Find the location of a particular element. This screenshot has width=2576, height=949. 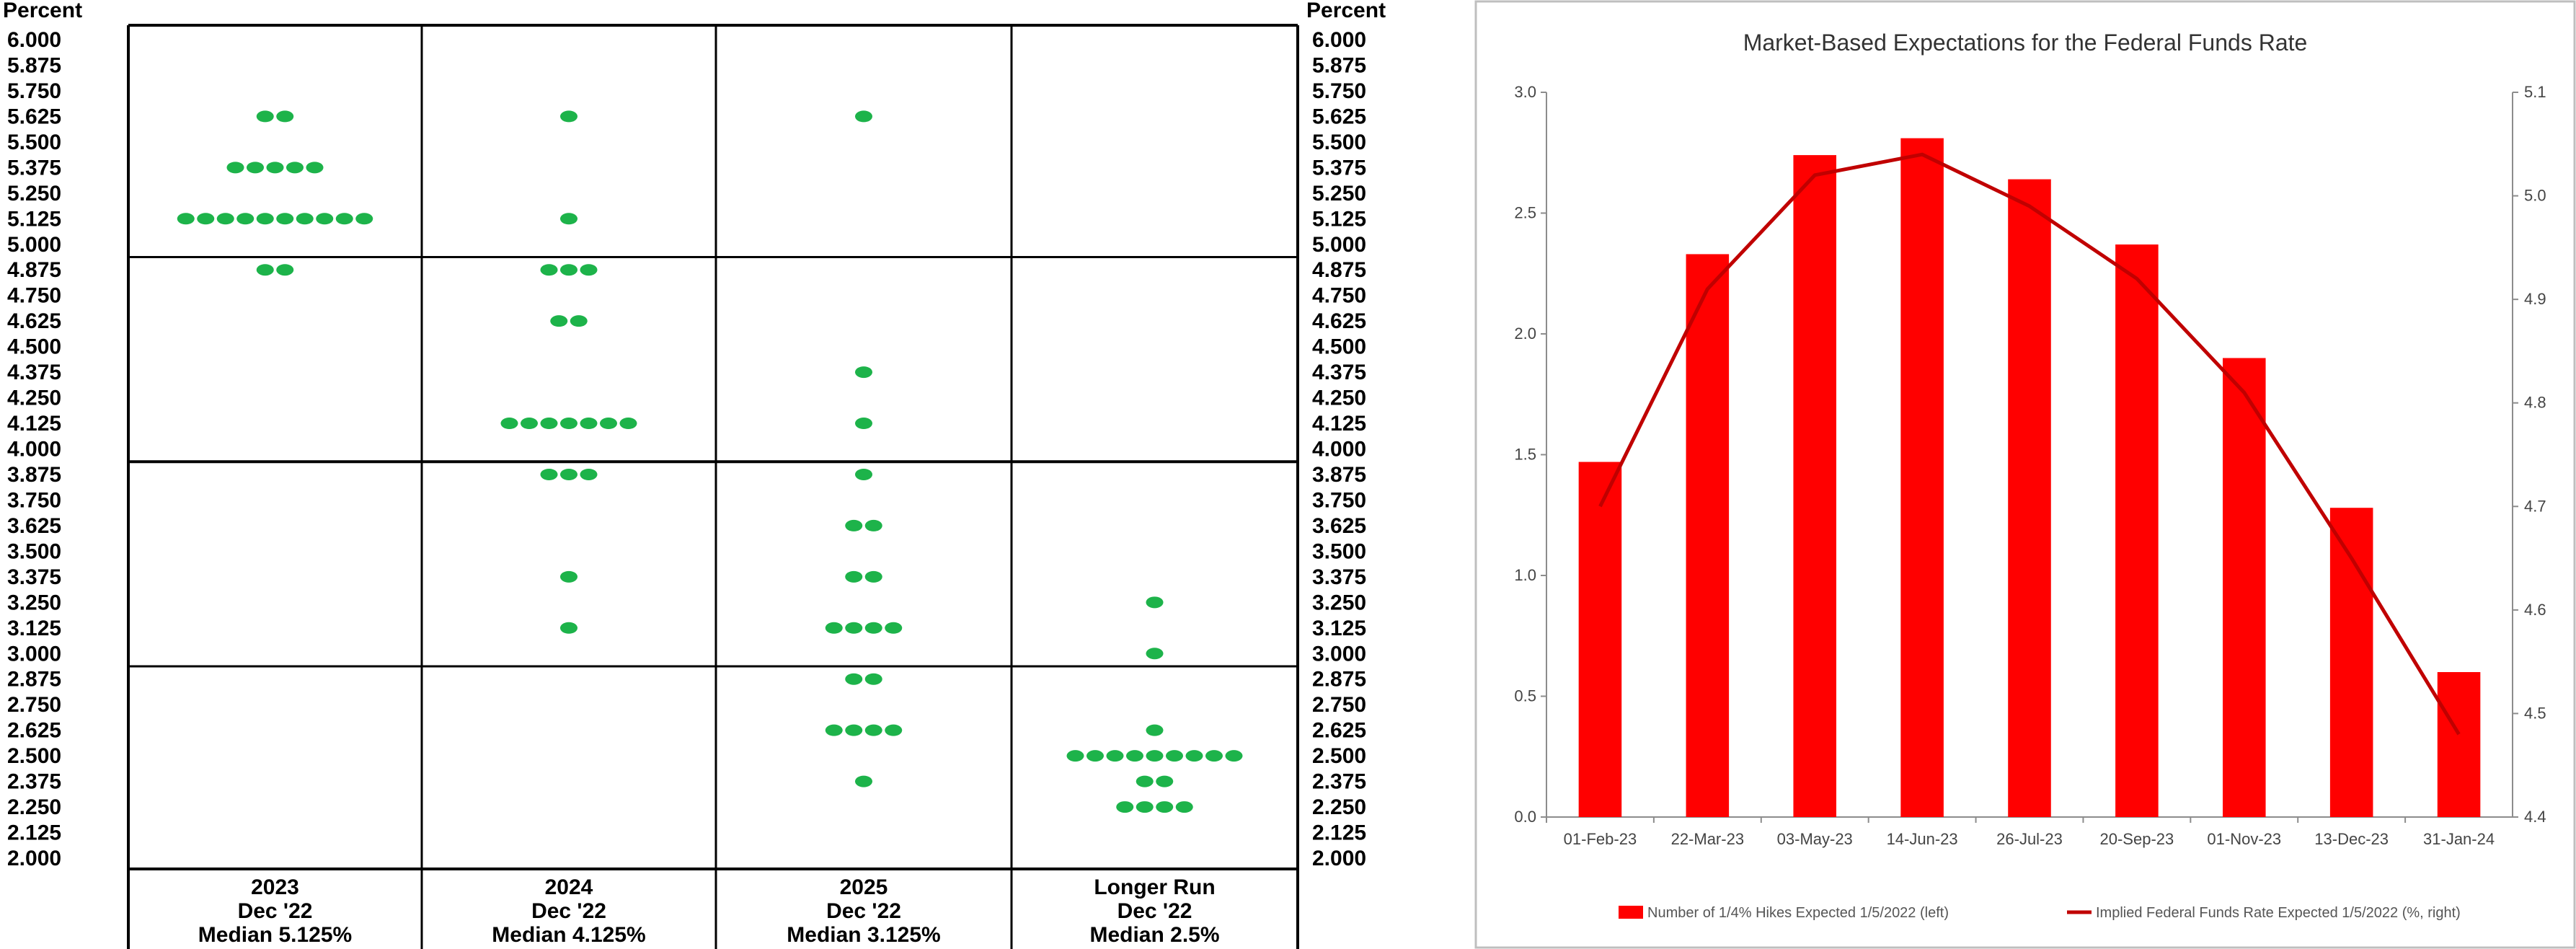

y-tick-label: 3.250 is located at coordinates (1339, 602).